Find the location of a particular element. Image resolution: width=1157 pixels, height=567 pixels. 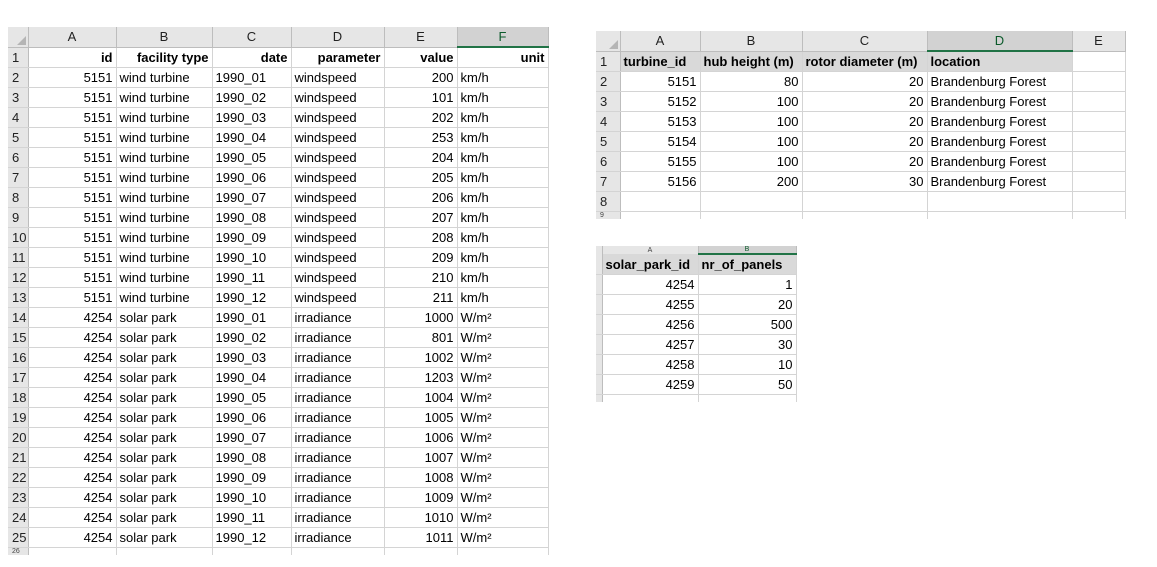

column-title: unit is located at coordinates (503, 57).